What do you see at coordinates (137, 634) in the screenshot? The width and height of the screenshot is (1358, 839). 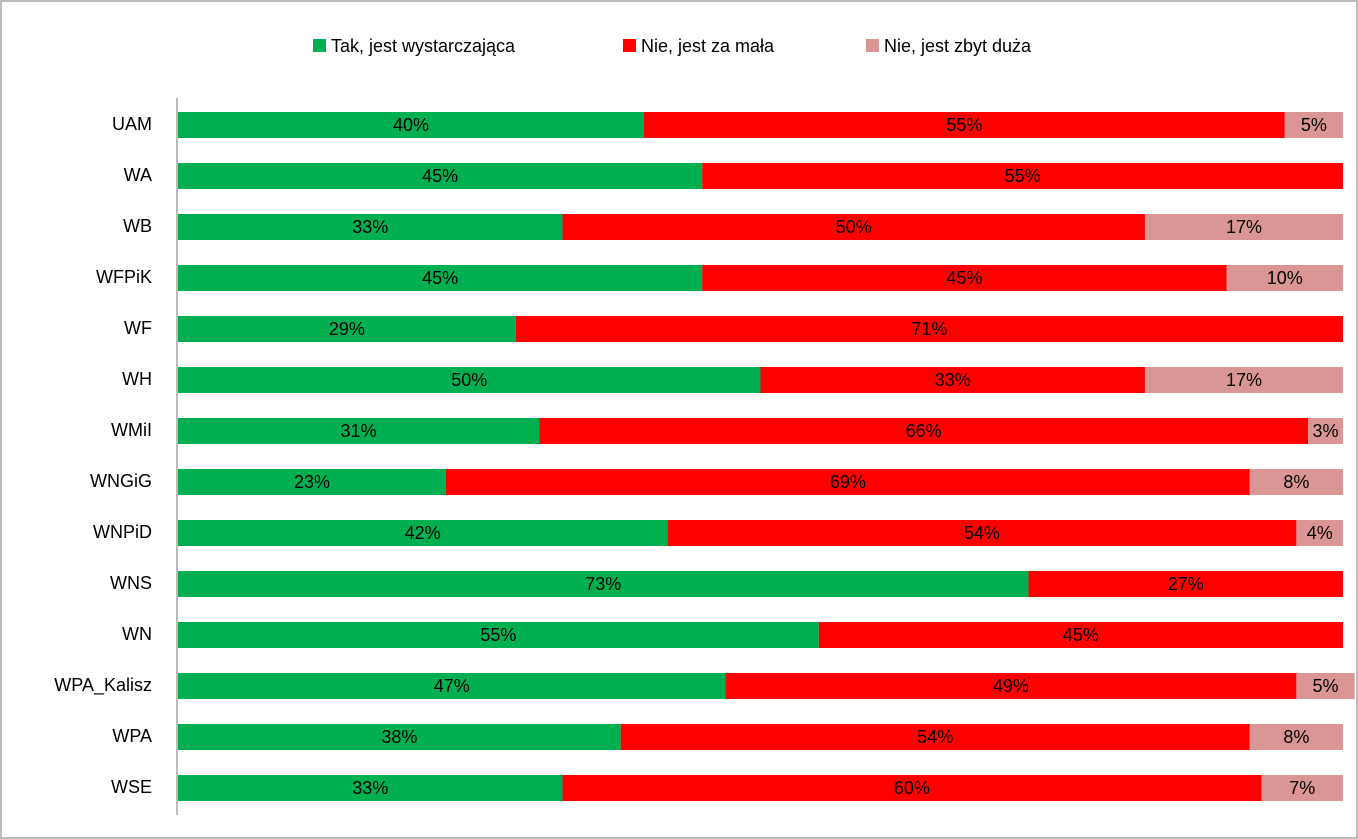 I see `category-label: WN` at bounding box center [137, 634].